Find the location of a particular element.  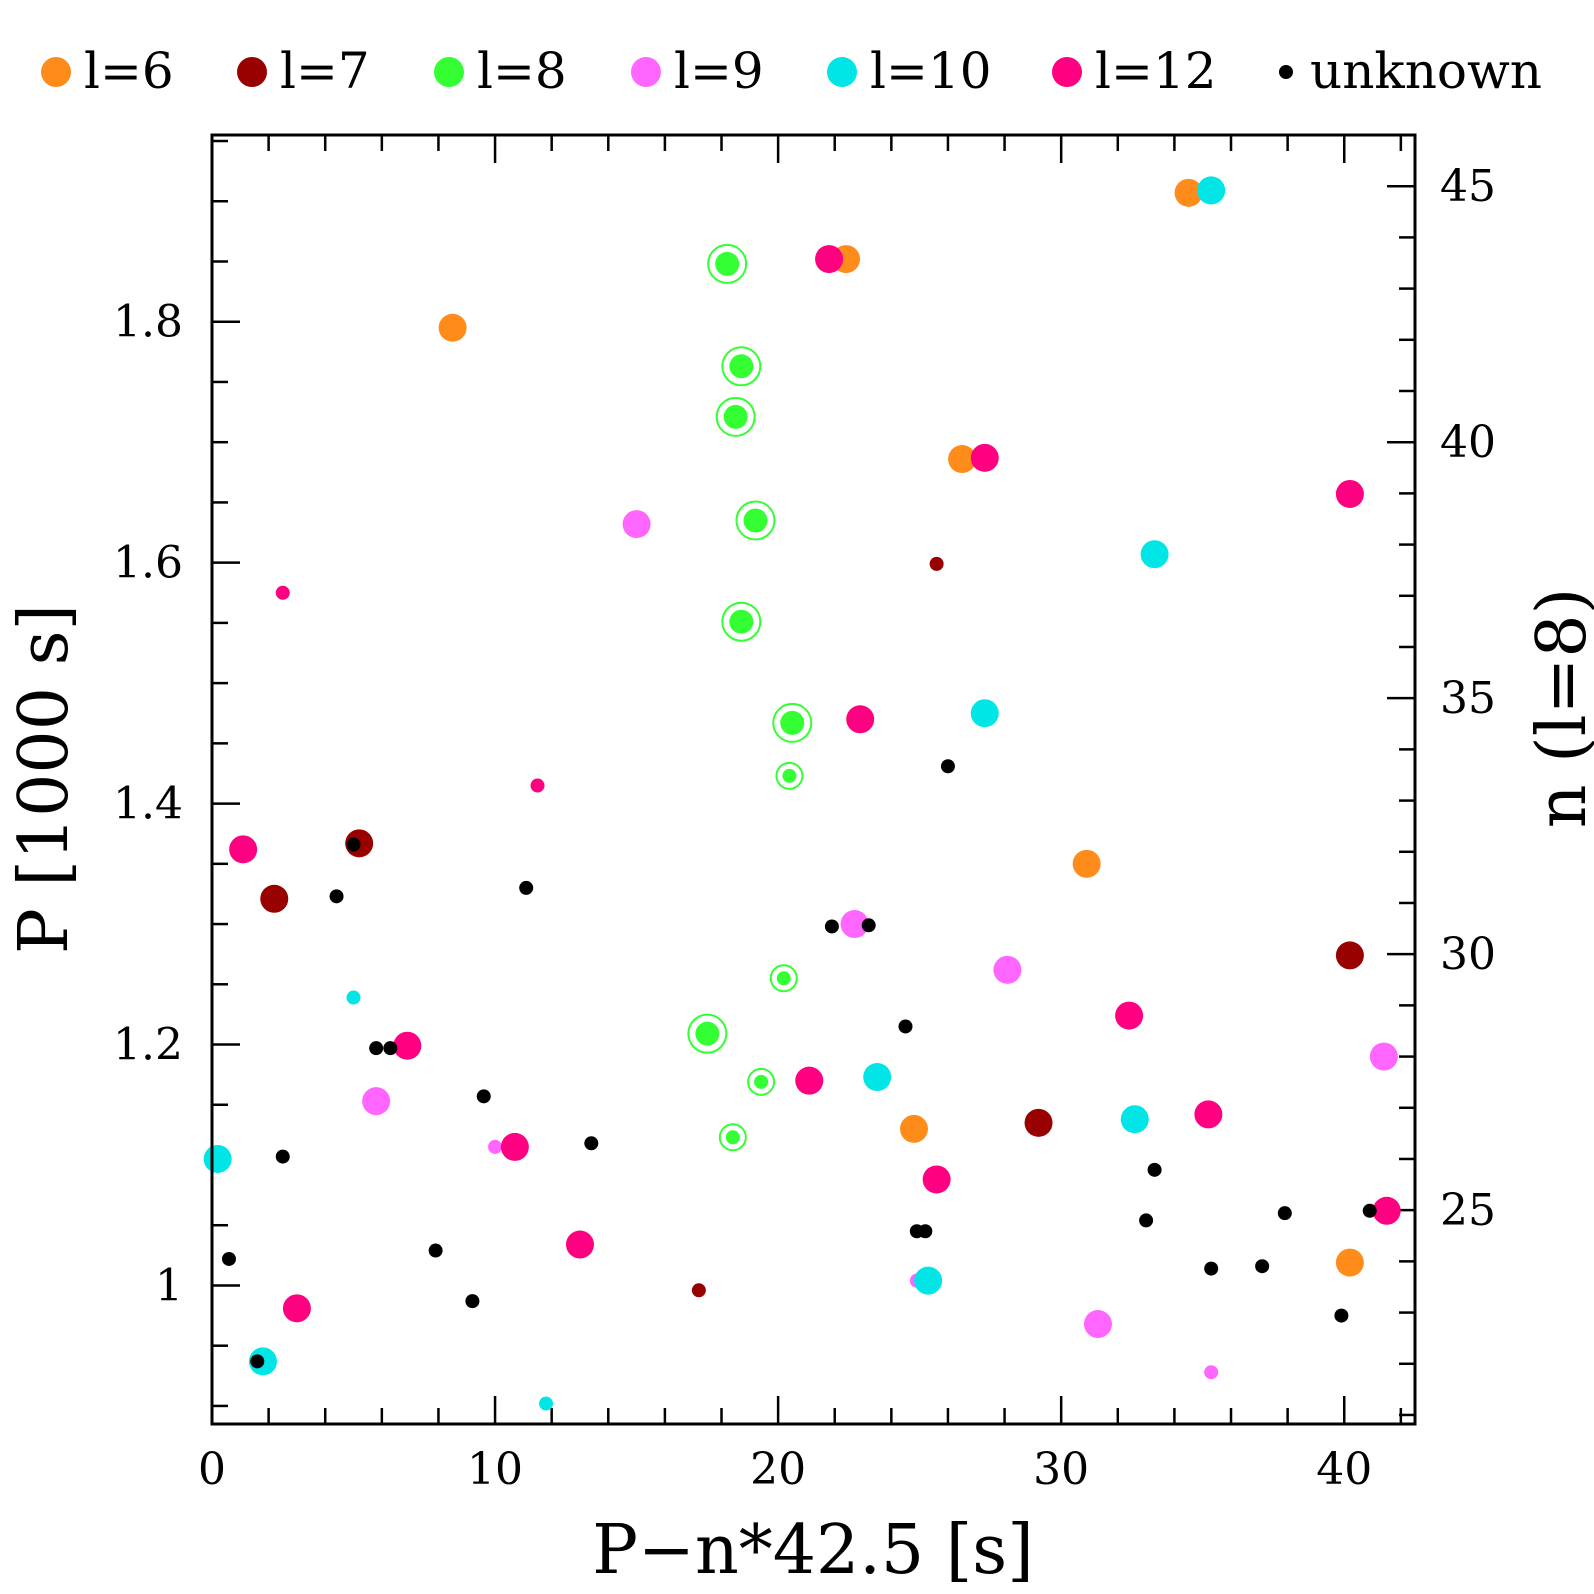

y2-tick-label: 45 is located at coordinates (1468, 186).